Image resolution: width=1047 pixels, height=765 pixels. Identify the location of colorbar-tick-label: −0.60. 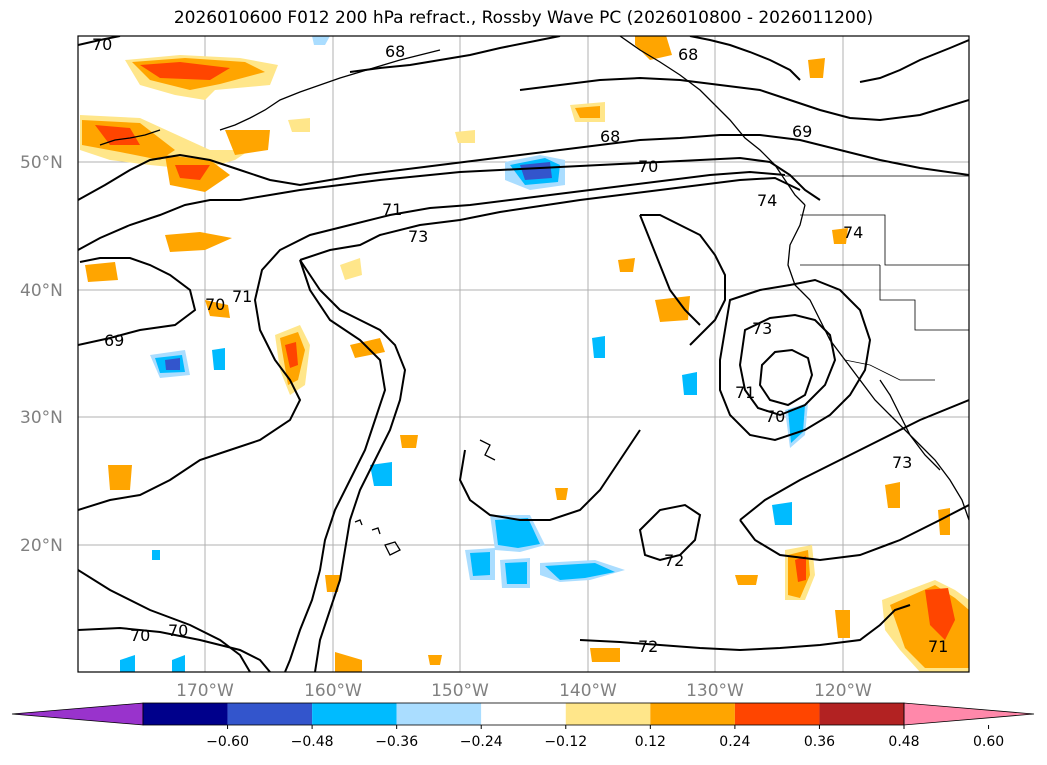
(227, 742).